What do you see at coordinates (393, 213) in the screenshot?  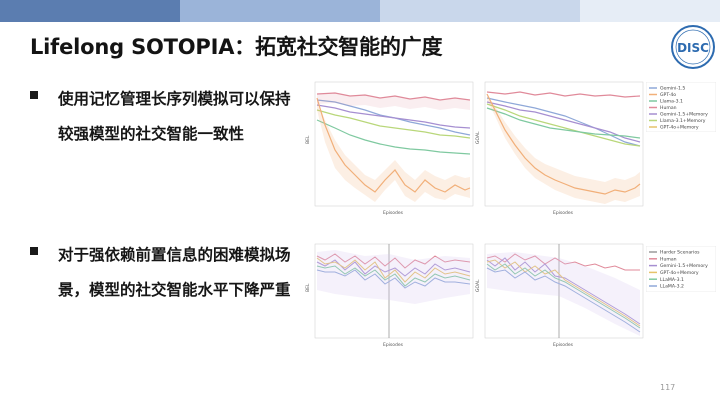 I see `top-left-xlabel: Episodes` at bounding box center [393, 213].